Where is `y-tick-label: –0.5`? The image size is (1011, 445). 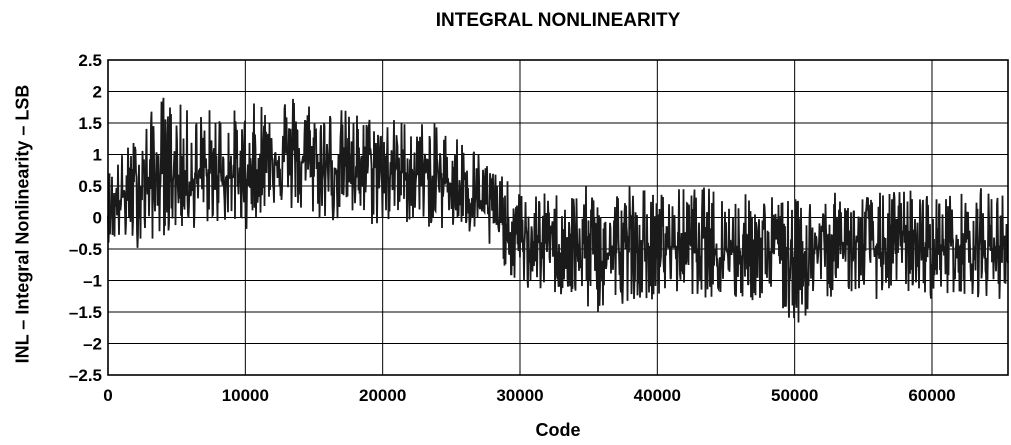 y-tick-label: –0.5 is located at coordinates (85, 249).